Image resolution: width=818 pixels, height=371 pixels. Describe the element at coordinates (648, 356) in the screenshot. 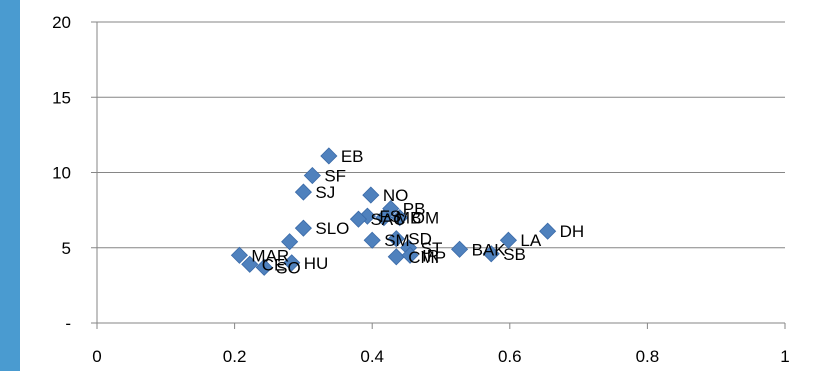

I see `x-tick-label: 0.8` at that location.